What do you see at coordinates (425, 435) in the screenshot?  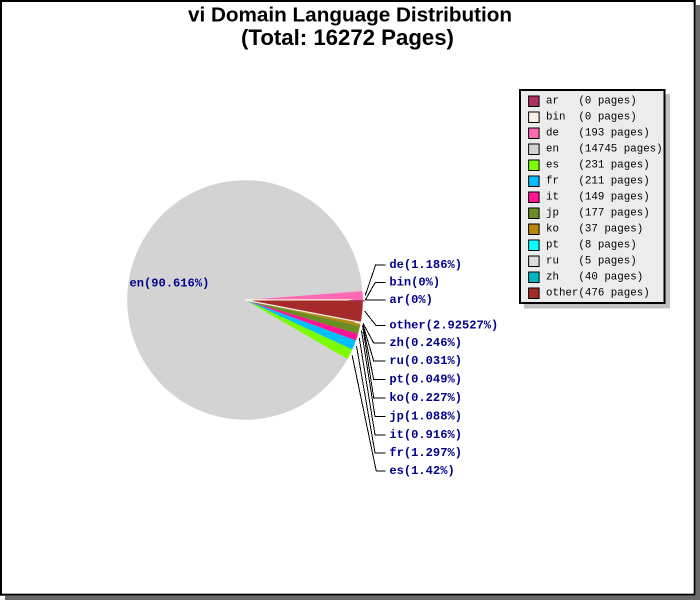 I see `svg-text: it(0.916%)` at bounding box center [425, 435].